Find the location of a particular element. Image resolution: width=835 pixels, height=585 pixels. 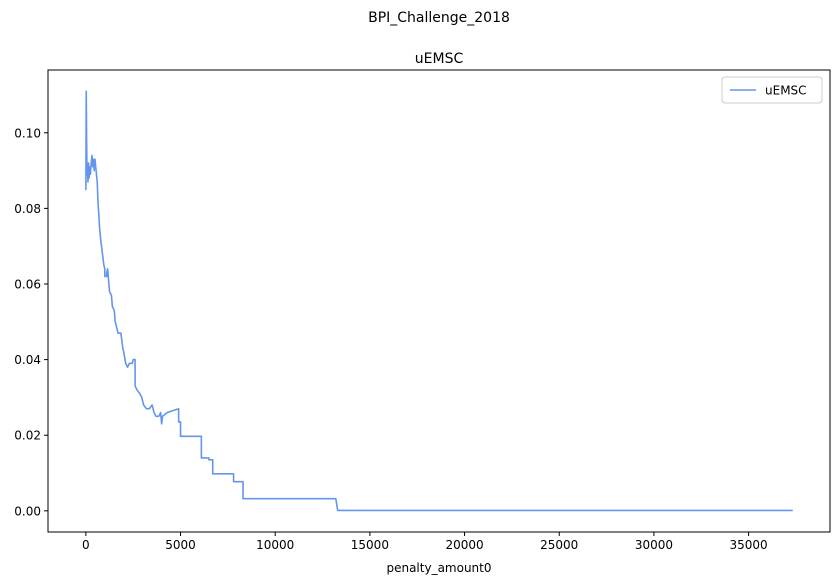

y-tick-label: 0.08 is located at coordinates (27, 209).